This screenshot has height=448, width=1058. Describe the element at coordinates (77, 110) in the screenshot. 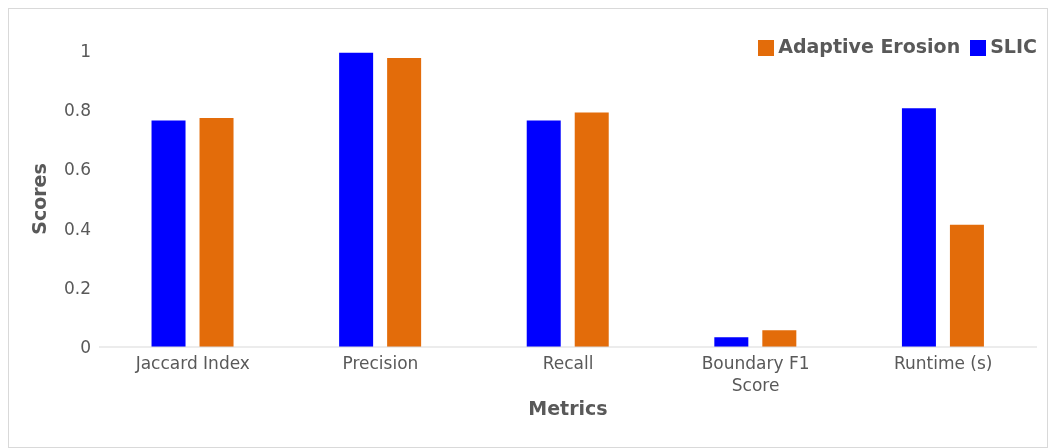

I see `y-tick-label: 0.8` at that location.